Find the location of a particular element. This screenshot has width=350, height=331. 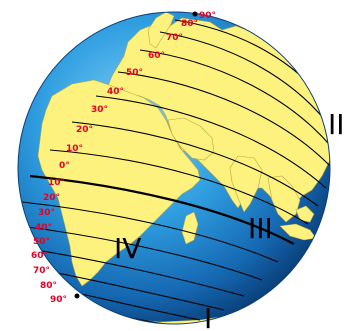

zone-label-iii: III is located at coordinates (260, 228).